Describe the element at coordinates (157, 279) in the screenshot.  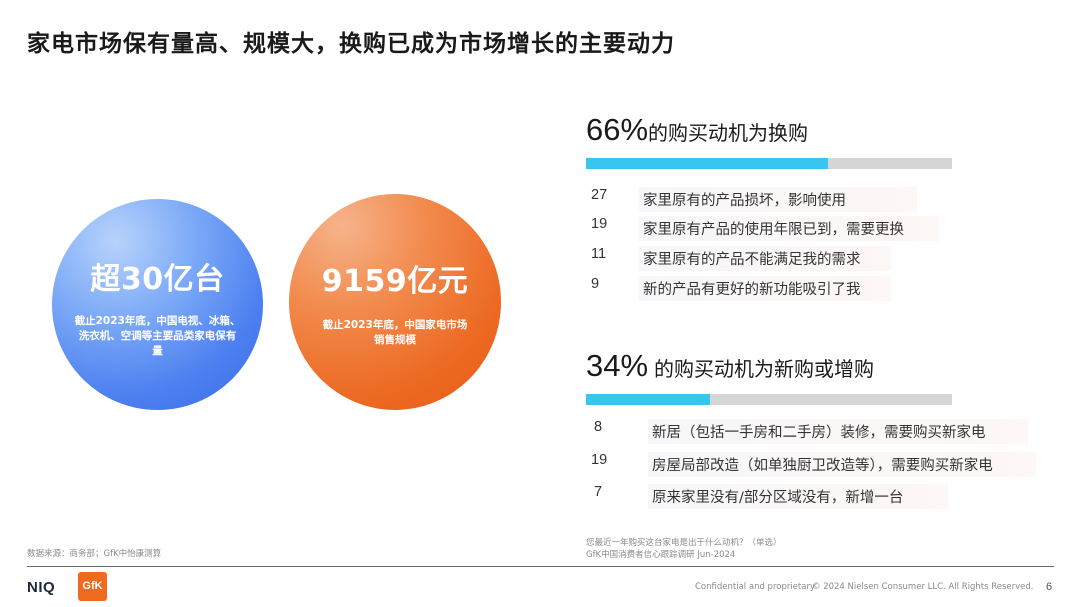
I see `stock-big-number: 超30亿台` at that location.